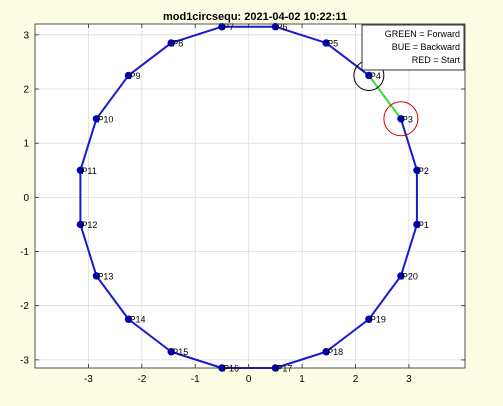  Describe the element at coordinates (423, 225) in the screenshot. I see `point-label-p1: P1` at that location.